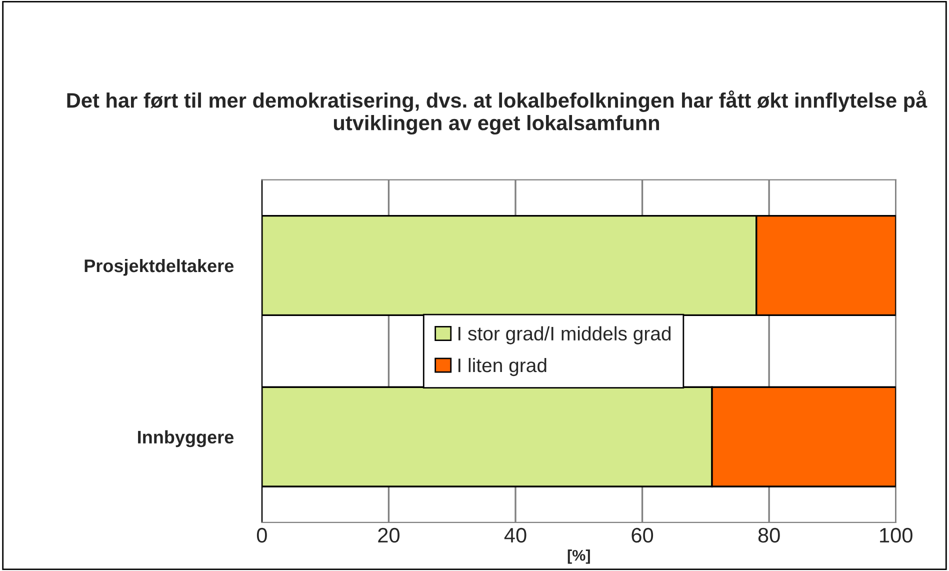  Describe the element at coordinates (159, 267) in the screenshot. I see `y-tick-label: Prosjektdeltakere` at that location.